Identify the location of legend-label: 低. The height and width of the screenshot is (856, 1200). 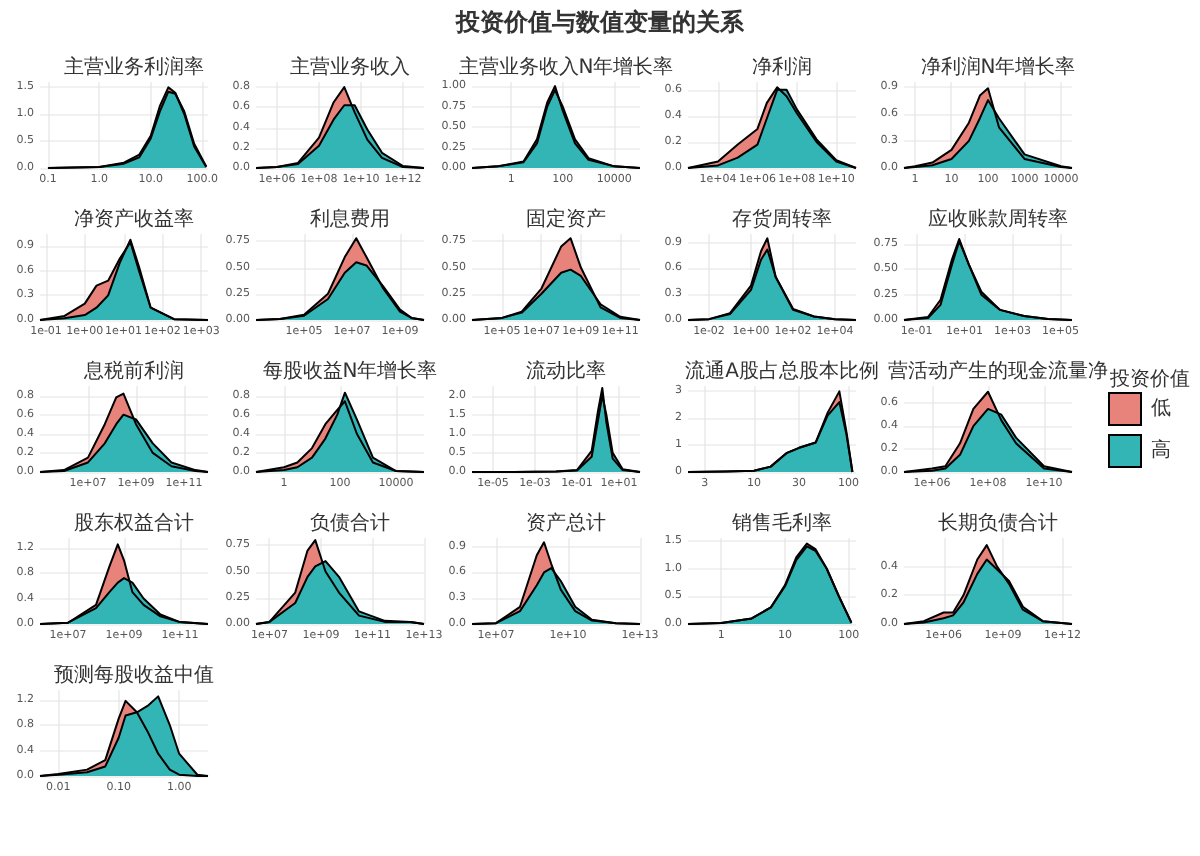
(1161, 409).